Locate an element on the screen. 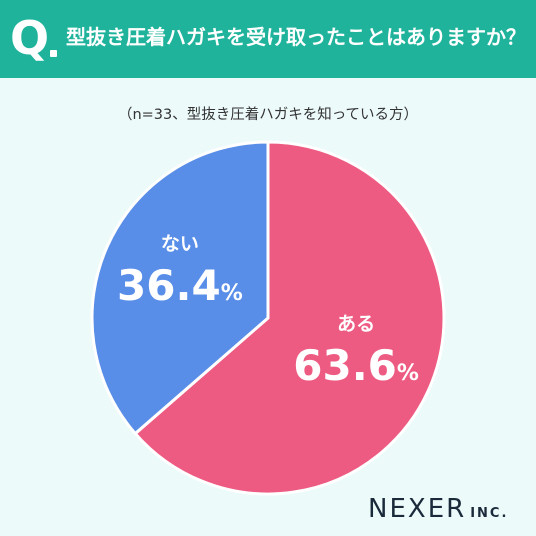 Image resolution: width=536 pixels, height=536 pixels. question-header: Q 型抜き圧着ハガキを受け取ったことはありますか？ is located at coordinates (268, 39).